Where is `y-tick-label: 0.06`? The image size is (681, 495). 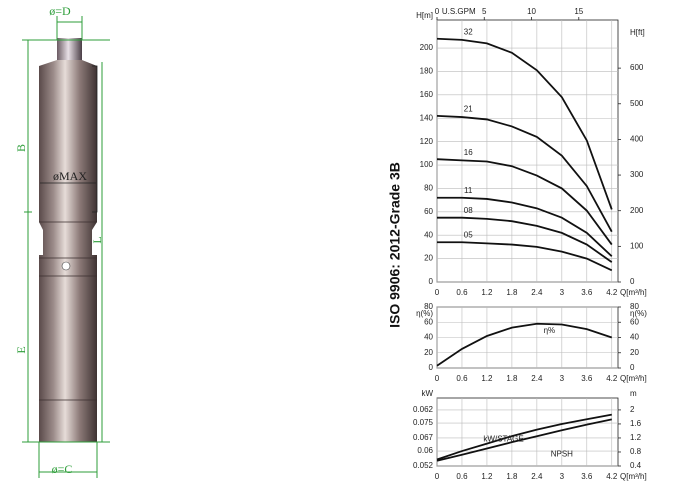 y-tick-label: 0.06 is located at coordinates (425, 450).